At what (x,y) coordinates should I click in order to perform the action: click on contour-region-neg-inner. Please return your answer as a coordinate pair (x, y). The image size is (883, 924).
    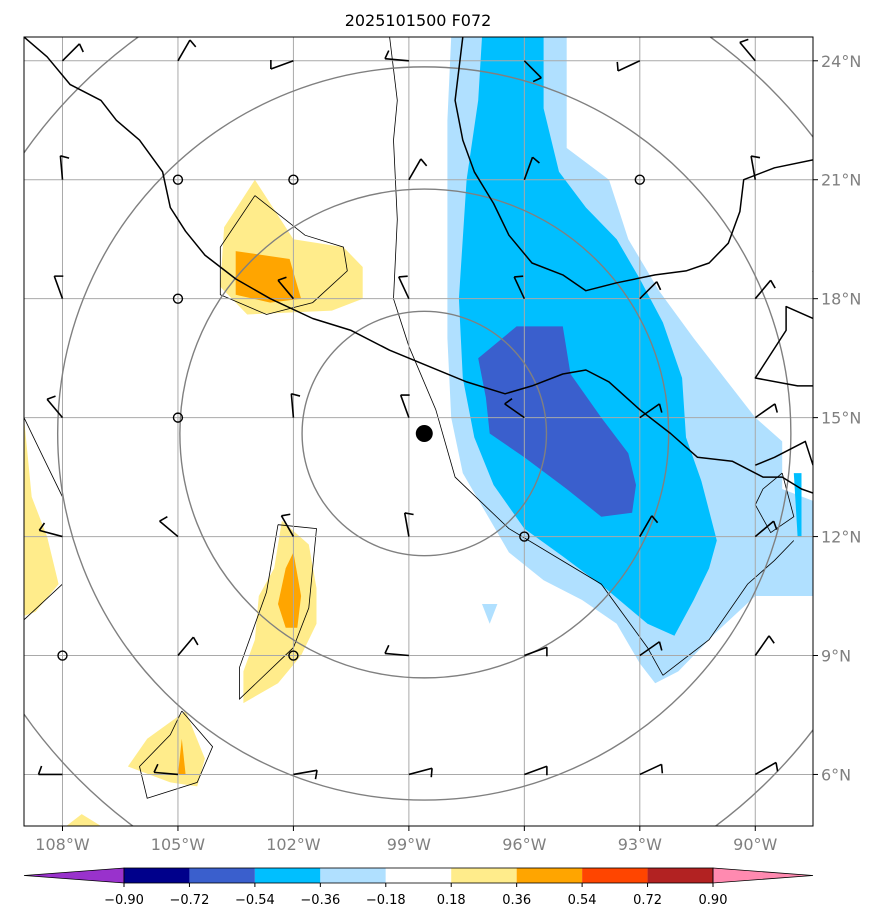
    Looking at the image, I should click on (557, 421).